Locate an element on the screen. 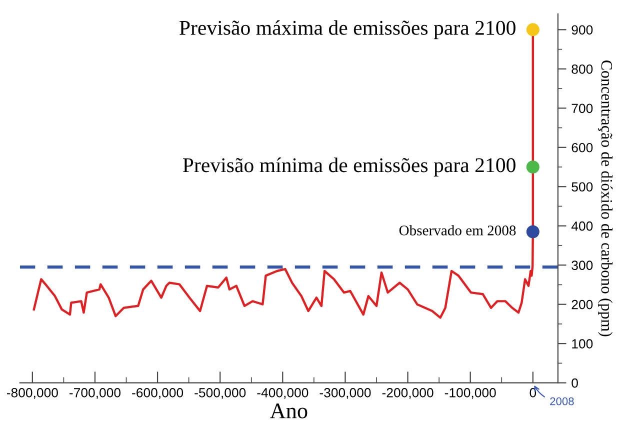 This screenshot has width=622, height=437. text: 2008 is located at coordinates (562, 401).